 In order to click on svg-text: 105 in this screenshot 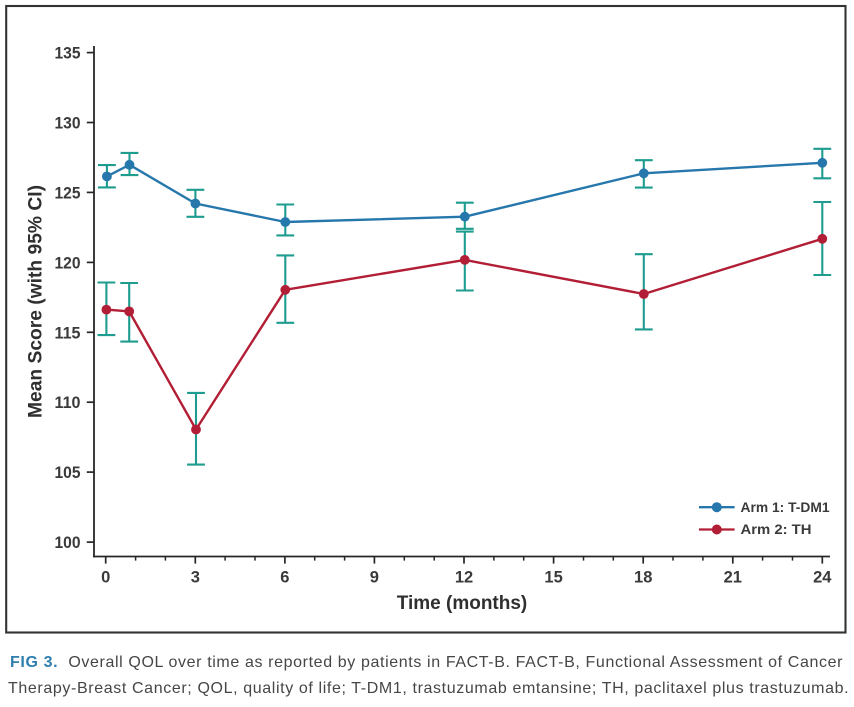, I will do `click(68, 473)`.